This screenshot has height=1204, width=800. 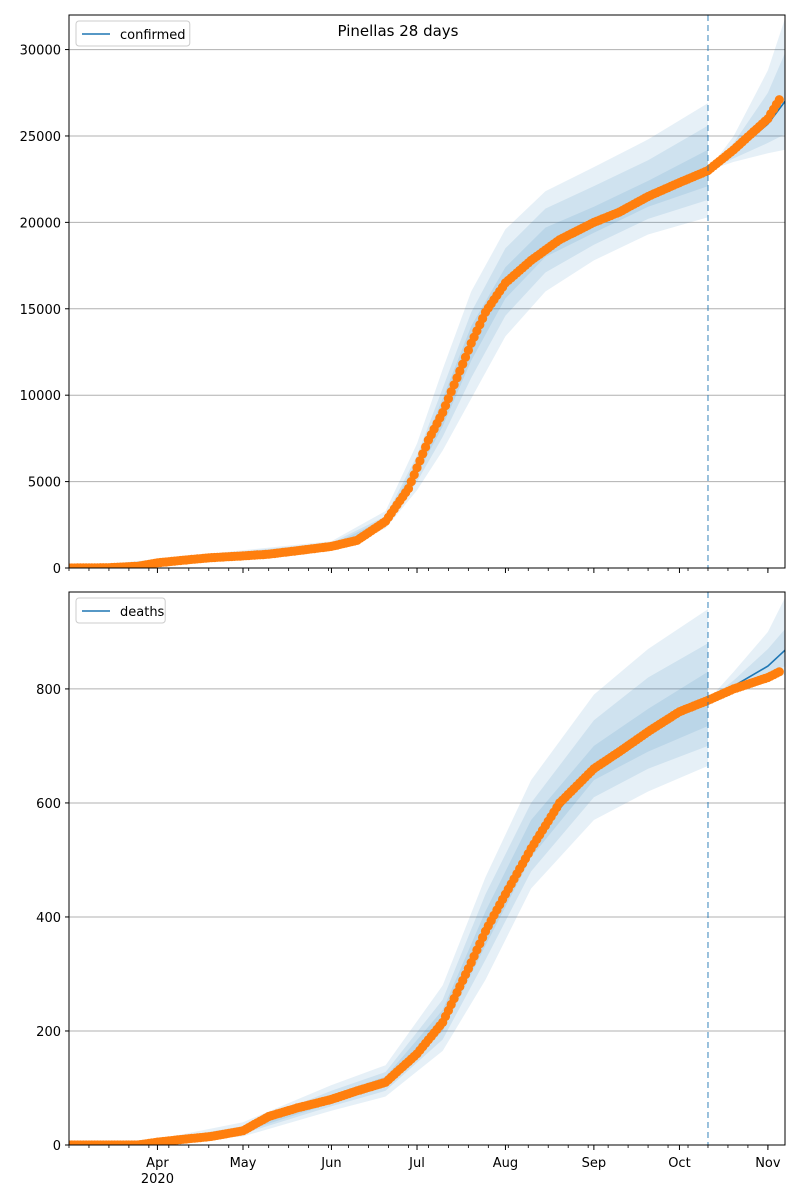 What do you see at coordinates (330, 1163) in the screenshot?
I see `x-tick-label: Jun` at bounding box center [330, 1163].